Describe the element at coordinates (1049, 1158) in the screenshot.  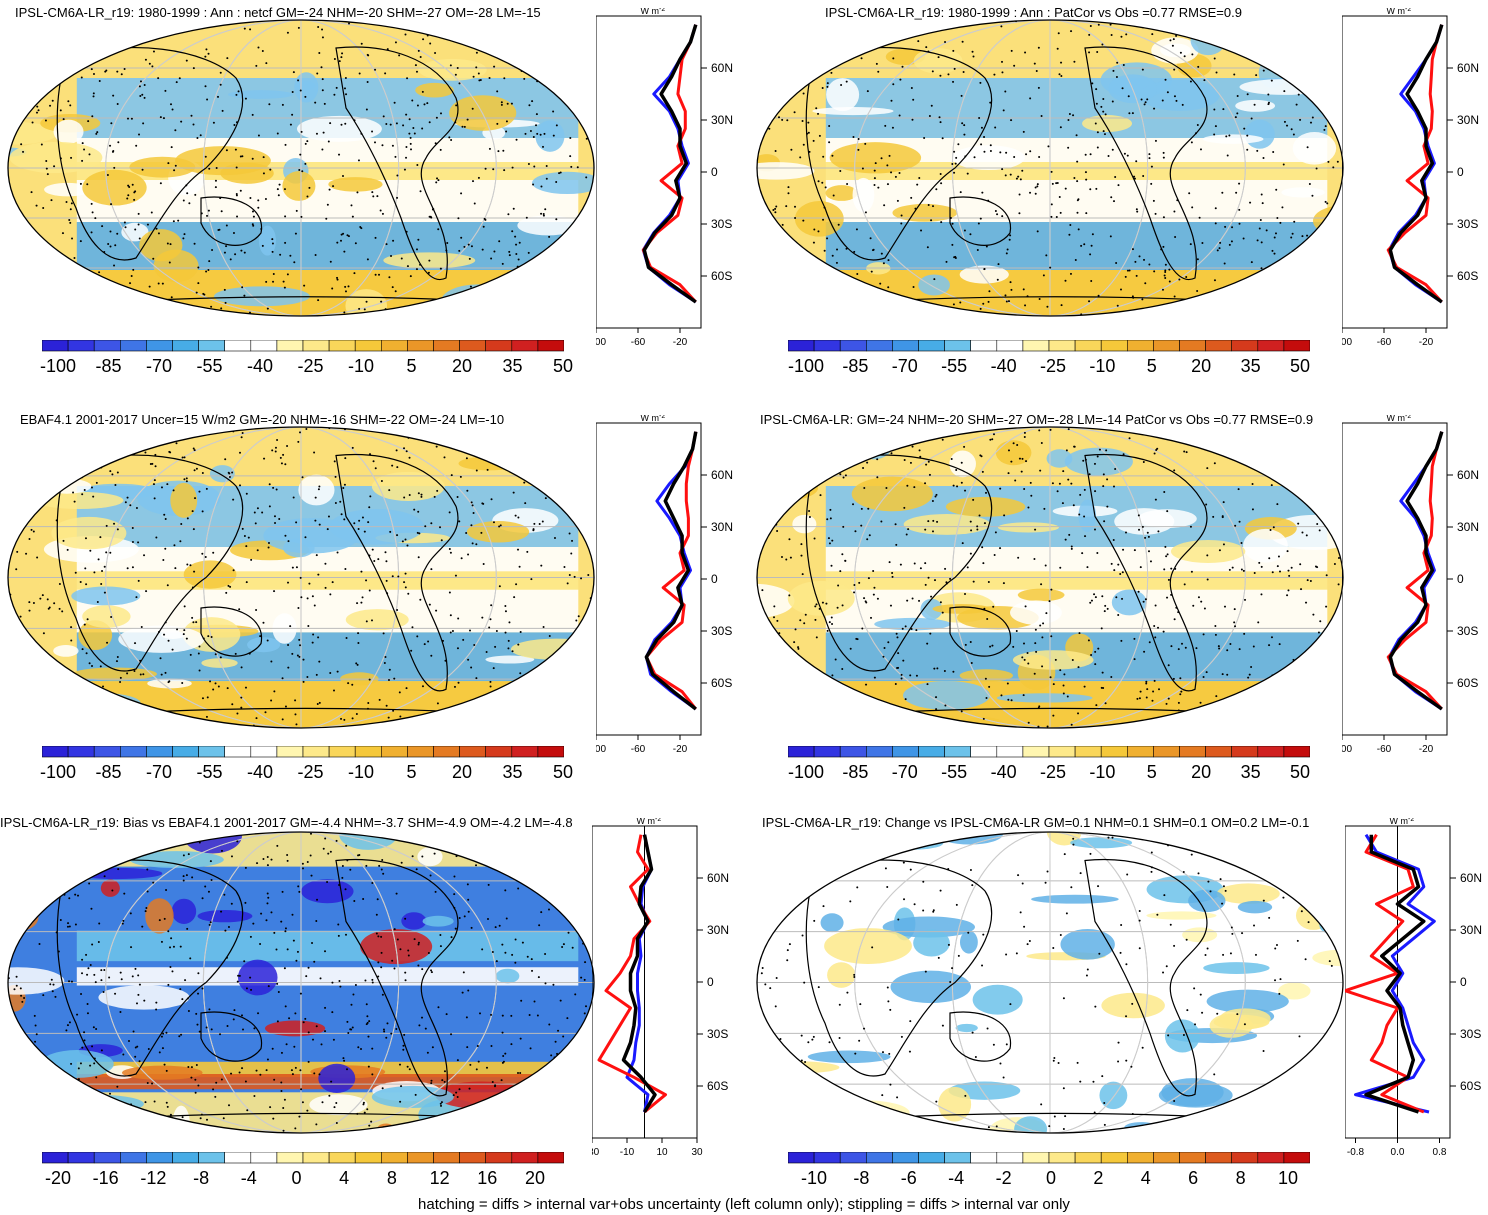
I see `colorbar` at that location.